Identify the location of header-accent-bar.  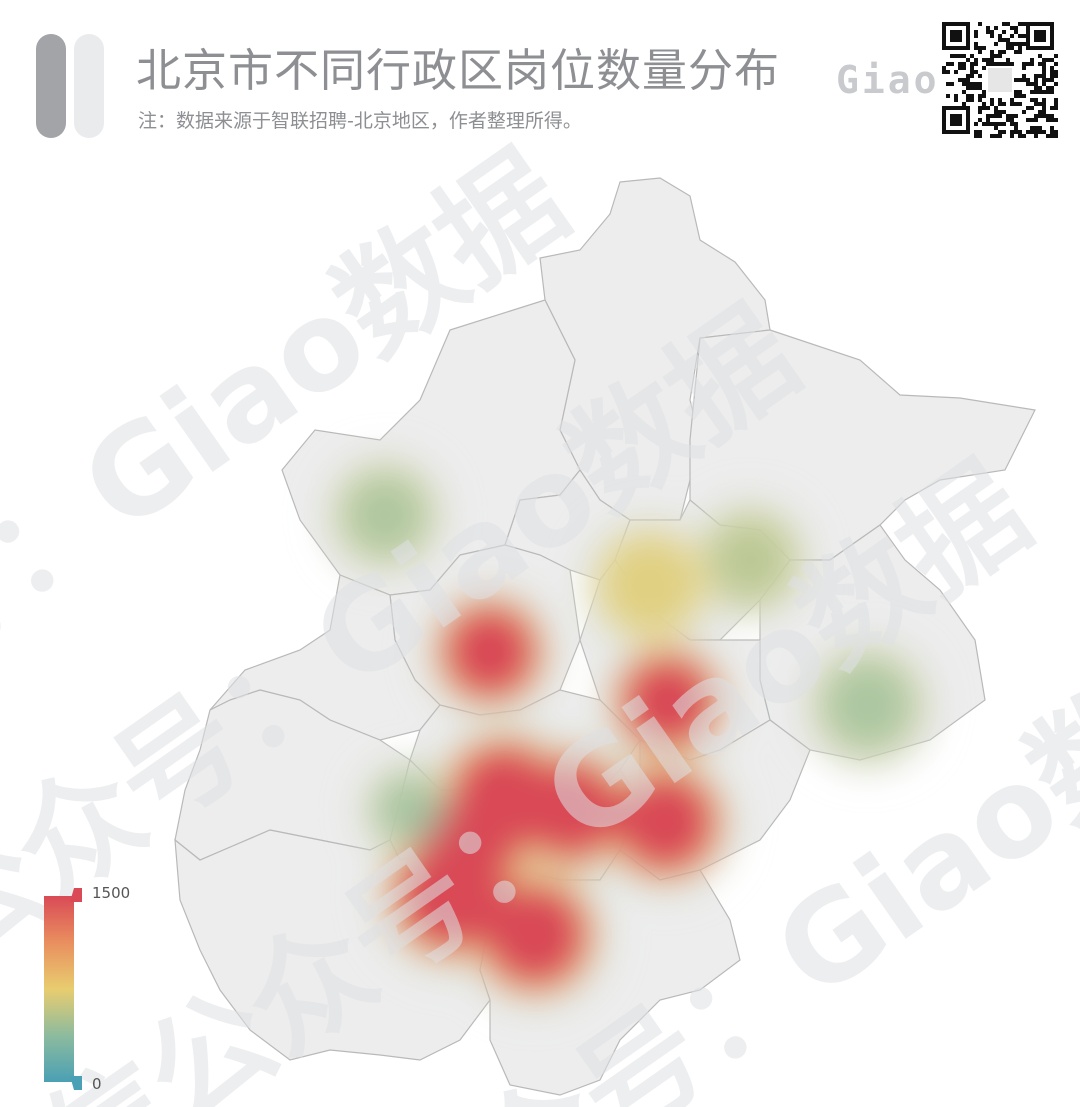
(51, 86).